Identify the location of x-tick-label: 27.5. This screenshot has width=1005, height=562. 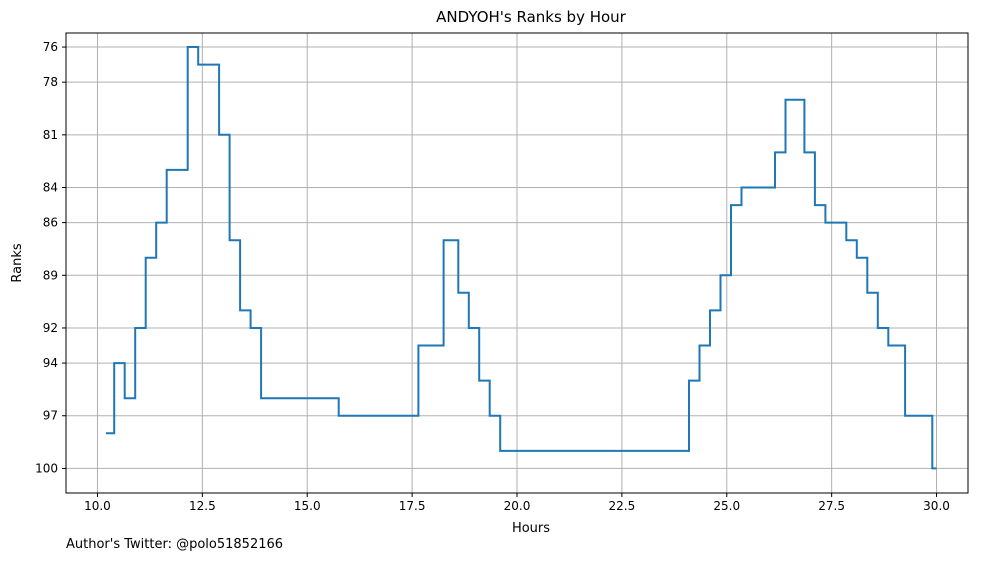
(831, 506).